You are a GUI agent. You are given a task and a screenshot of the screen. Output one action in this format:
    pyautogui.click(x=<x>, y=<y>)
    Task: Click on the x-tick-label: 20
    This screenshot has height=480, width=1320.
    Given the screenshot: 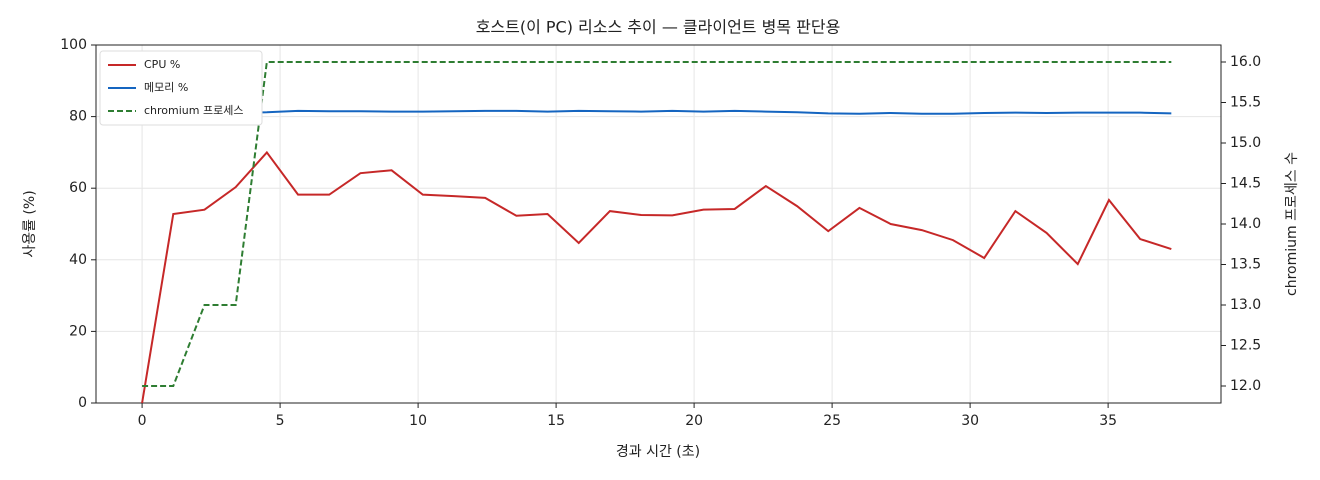 What is the action you would take?
    pyautogui.click(x=694, y=421)
    